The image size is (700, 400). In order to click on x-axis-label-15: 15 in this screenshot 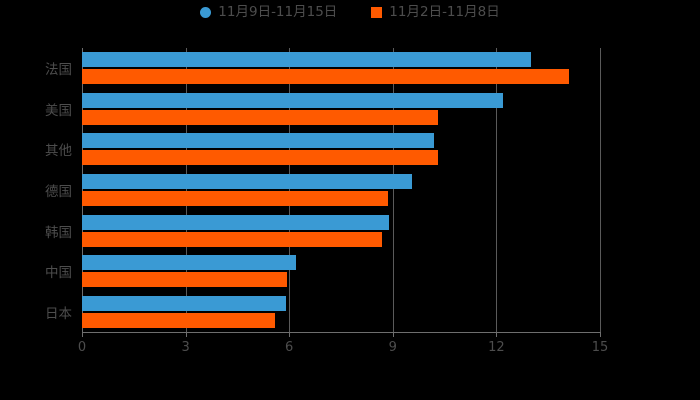, I will do `click(600, 347)`.